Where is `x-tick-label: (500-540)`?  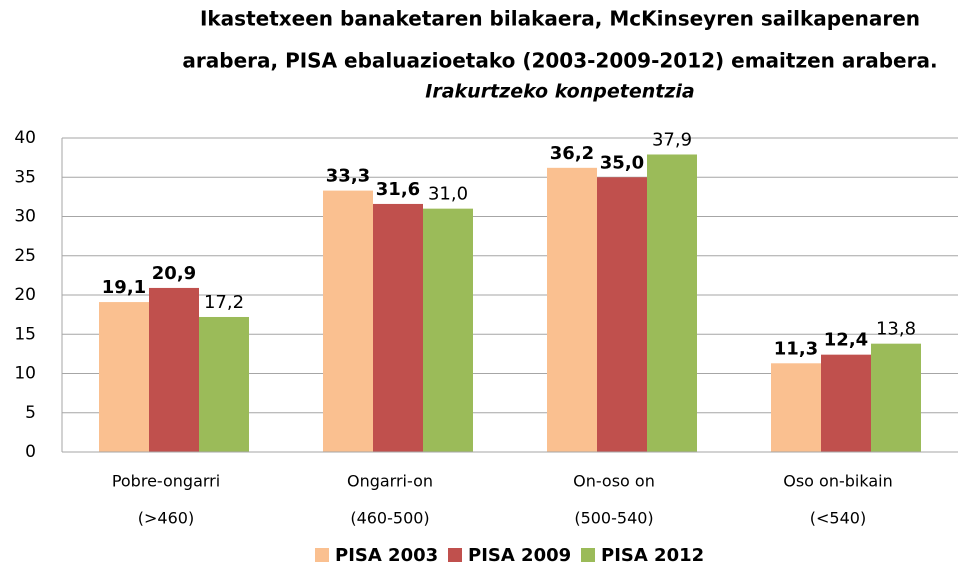
x-tick-label: (500-540) is located at coordinates (613, 518).